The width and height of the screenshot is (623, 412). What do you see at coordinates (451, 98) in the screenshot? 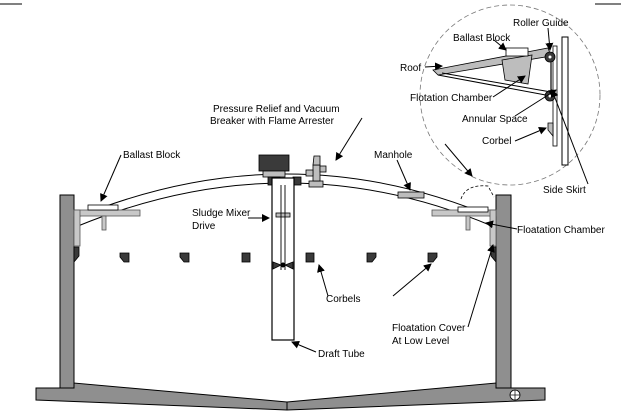
I see `label-flotation-chamber-detail: Flotation Chamber` at bounding box center [451, 98].